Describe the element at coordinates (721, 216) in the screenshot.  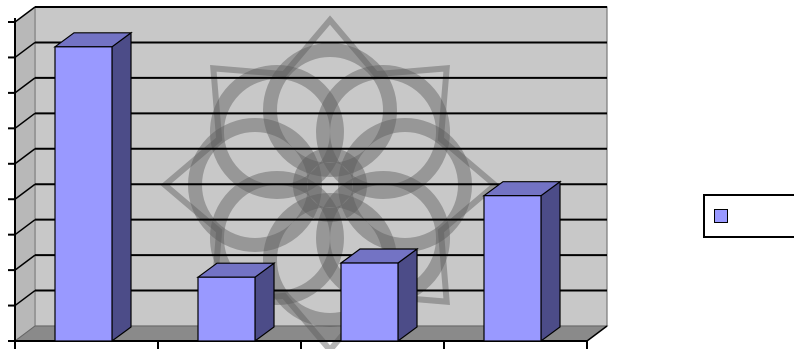
I see `legend-swatch` at that location.